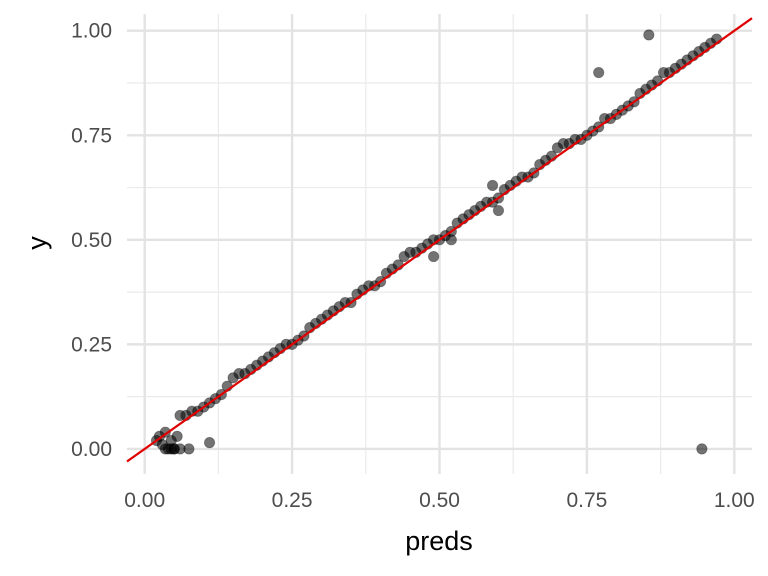 The height and width of the screenshot is (576, 768). I want to click on y-axis-ticks: 0.00 0.25 0.50 0.75 1.00, so click(91, 240).